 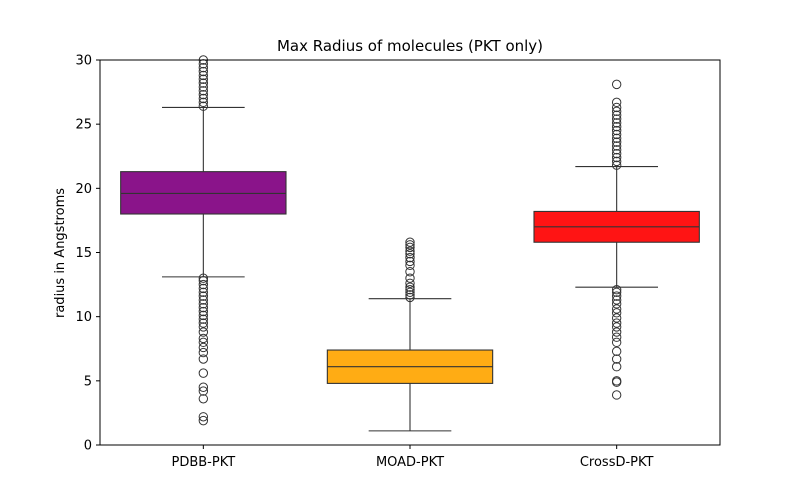 I want to click on x-tick-label: CrossD-PKT, so click(x=617, y=462).